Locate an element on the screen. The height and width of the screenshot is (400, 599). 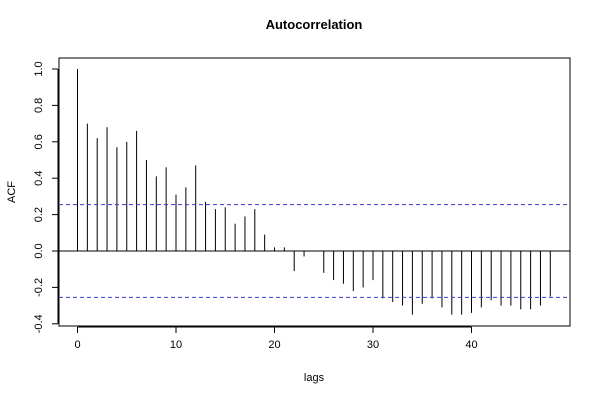
x-axis-label: lags is located at coordinates (314, 378).